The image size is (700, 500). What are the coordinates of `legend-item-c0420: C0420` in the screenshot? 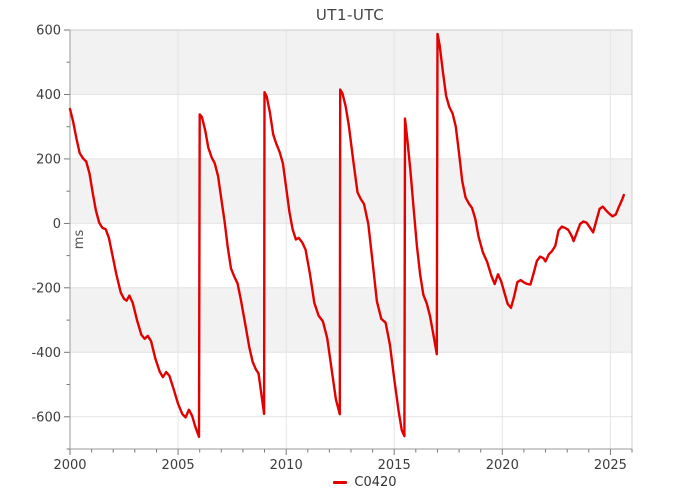 It's located at (350, 482).